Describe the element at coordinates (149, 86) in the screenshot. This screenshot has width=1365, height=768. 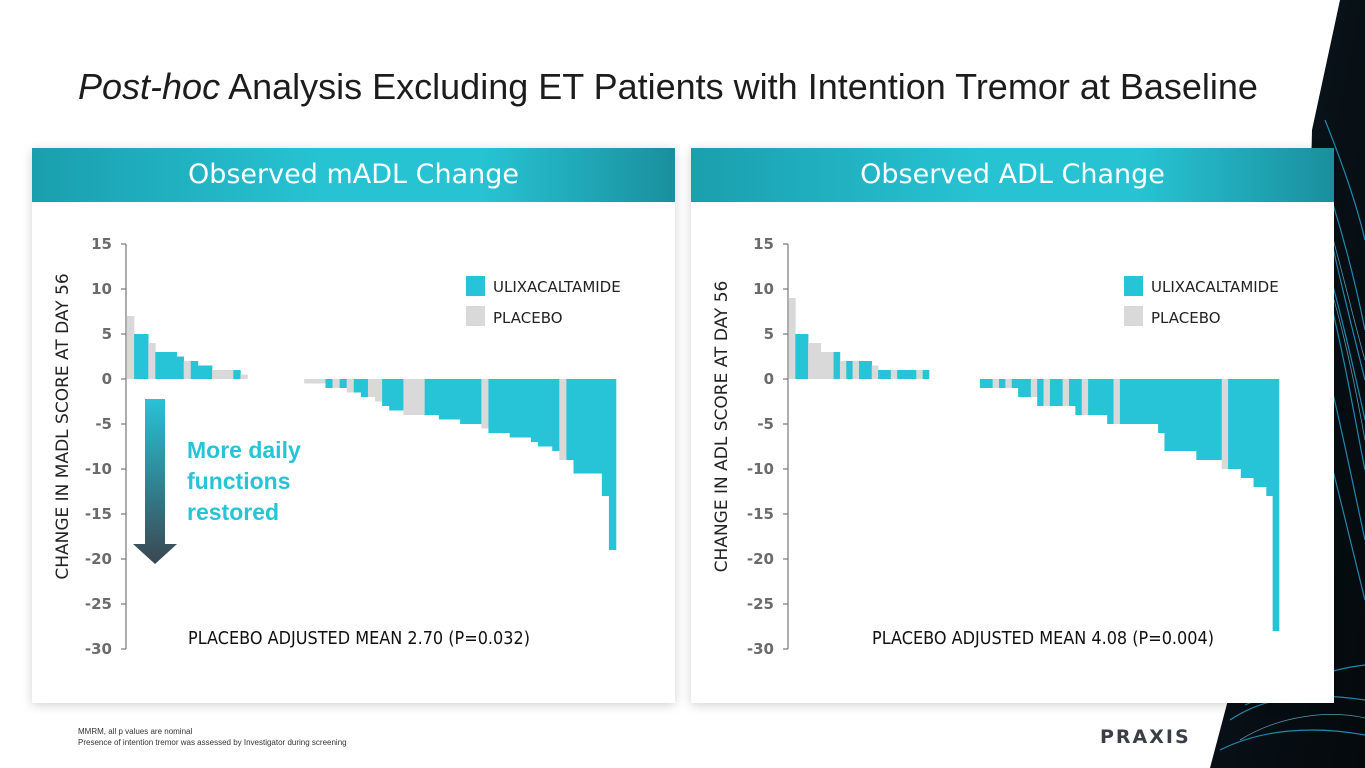
I see `title-italic: Post-hoc` at that location.